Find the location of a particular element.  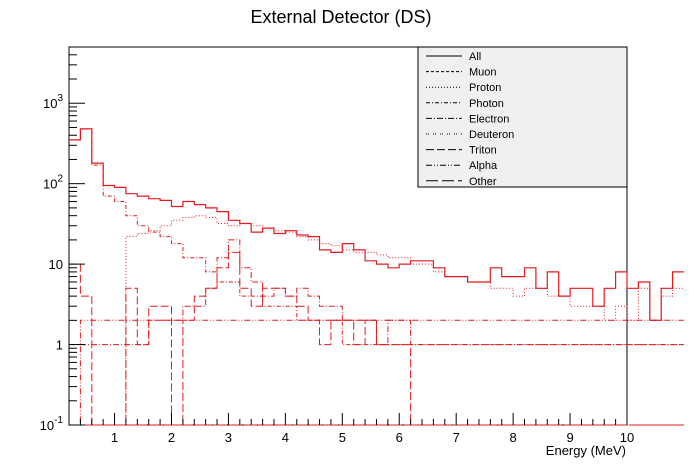

x-tick-label: 9 is located at coordinates (569, 437).